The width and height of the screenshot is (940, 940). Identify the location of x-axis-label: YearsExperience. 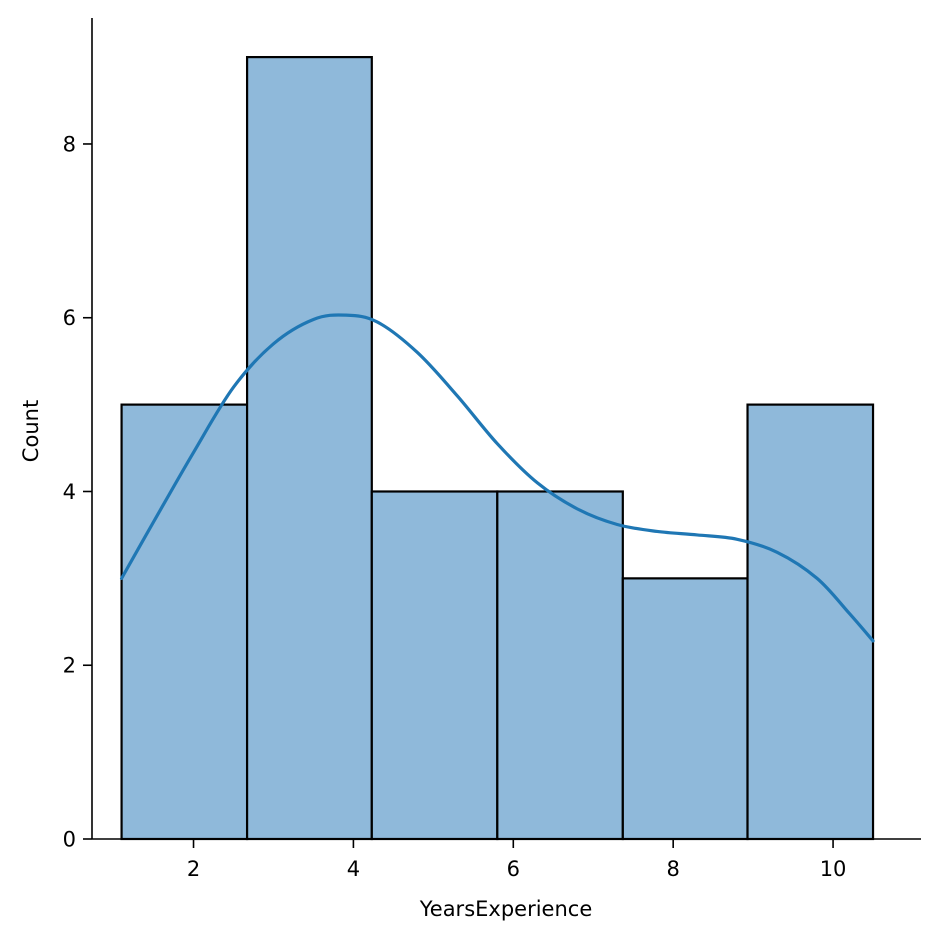
(506, 909).